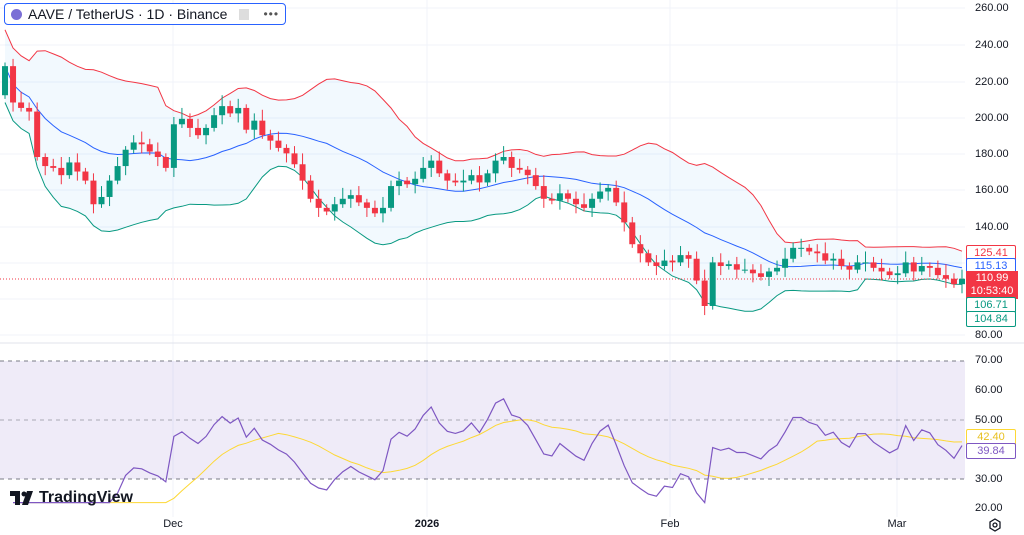 The image size is (1024, 535). I want to click on price-tick: 200.00, so click(992, 118).